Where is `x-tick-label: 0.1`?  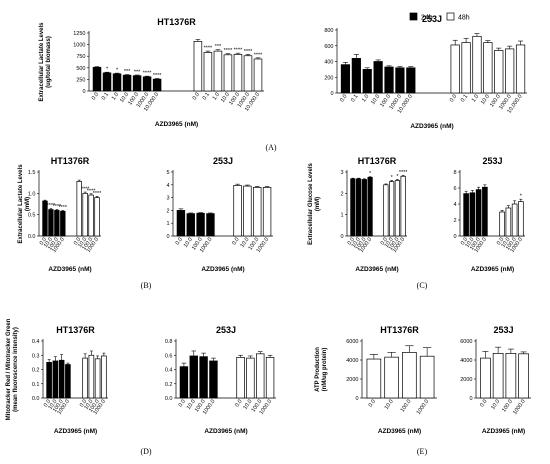 x-tick-label: 0.1 is located at coordinates (206, 97).